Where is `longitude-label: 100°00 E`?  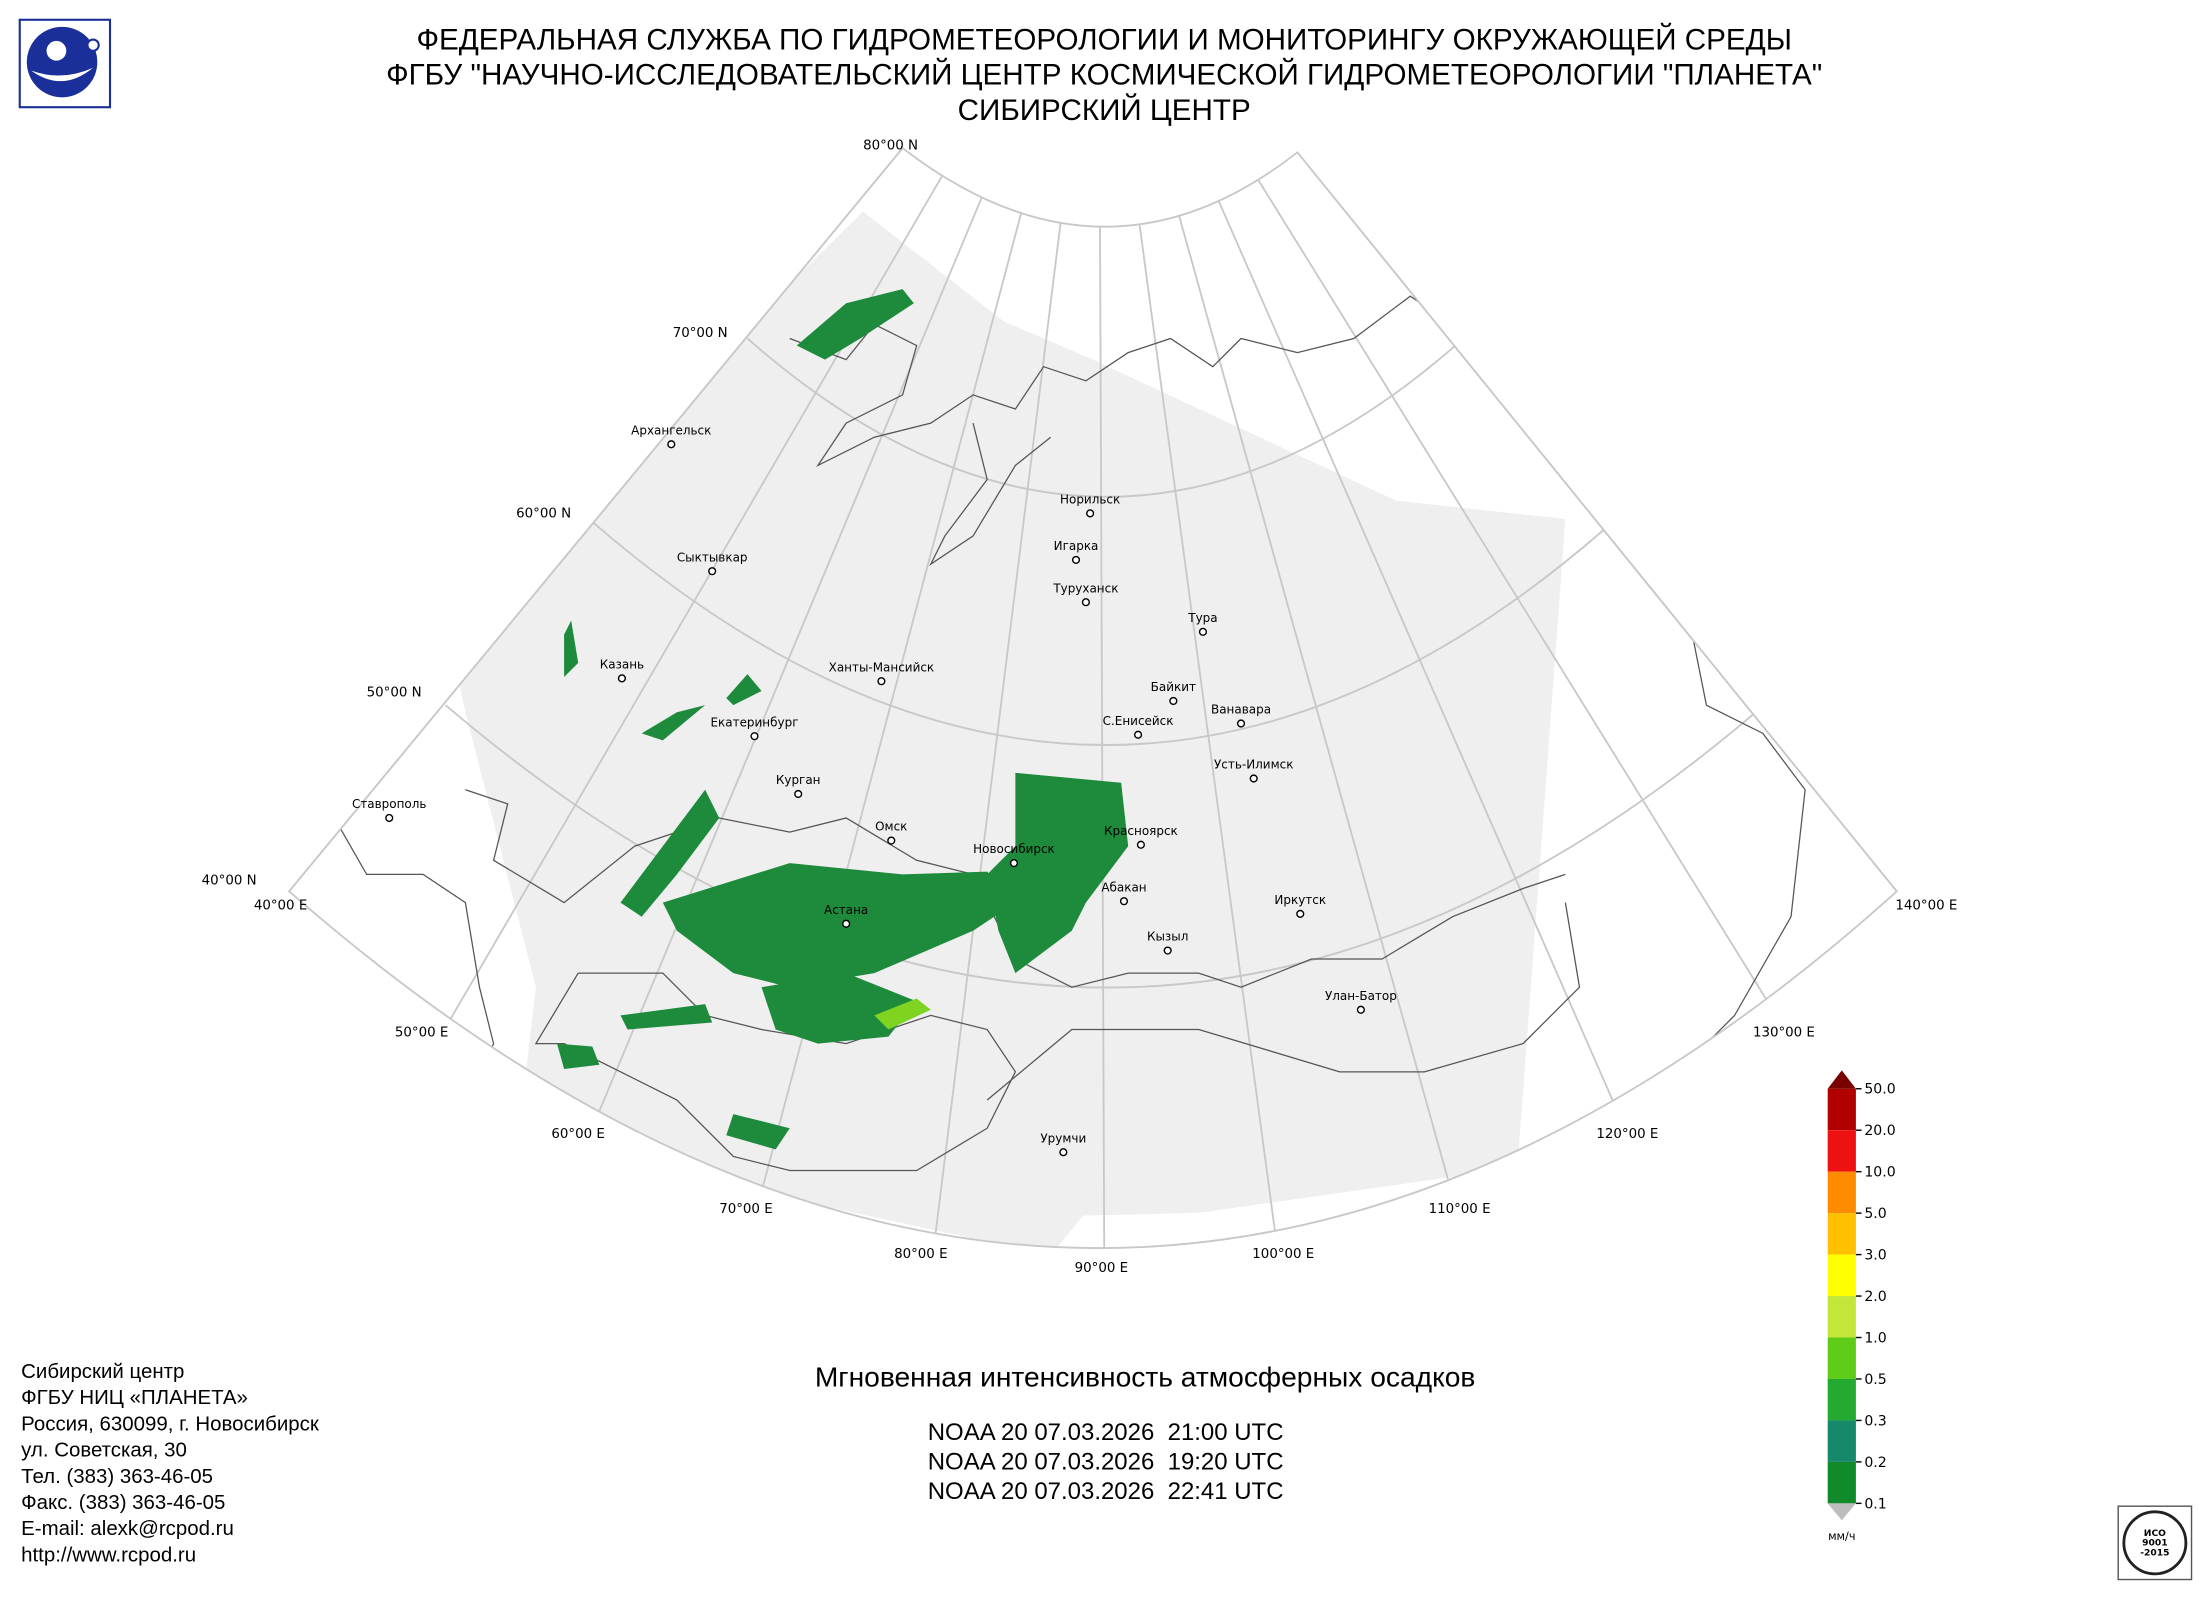 longitude-label: 100°00 E is located at coordinates (1283, 1254).